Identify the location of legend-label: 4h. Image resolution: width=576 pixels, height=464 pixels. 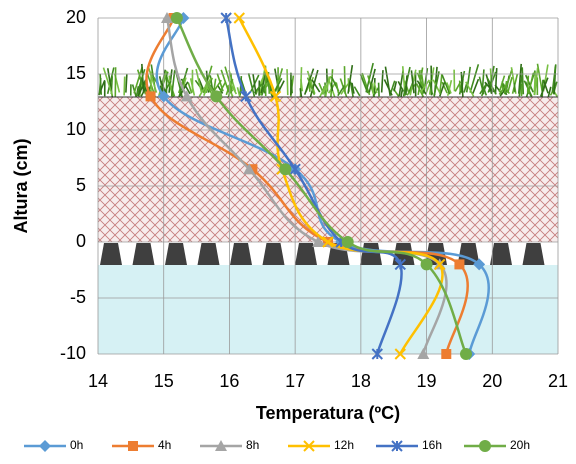
(164, 445).